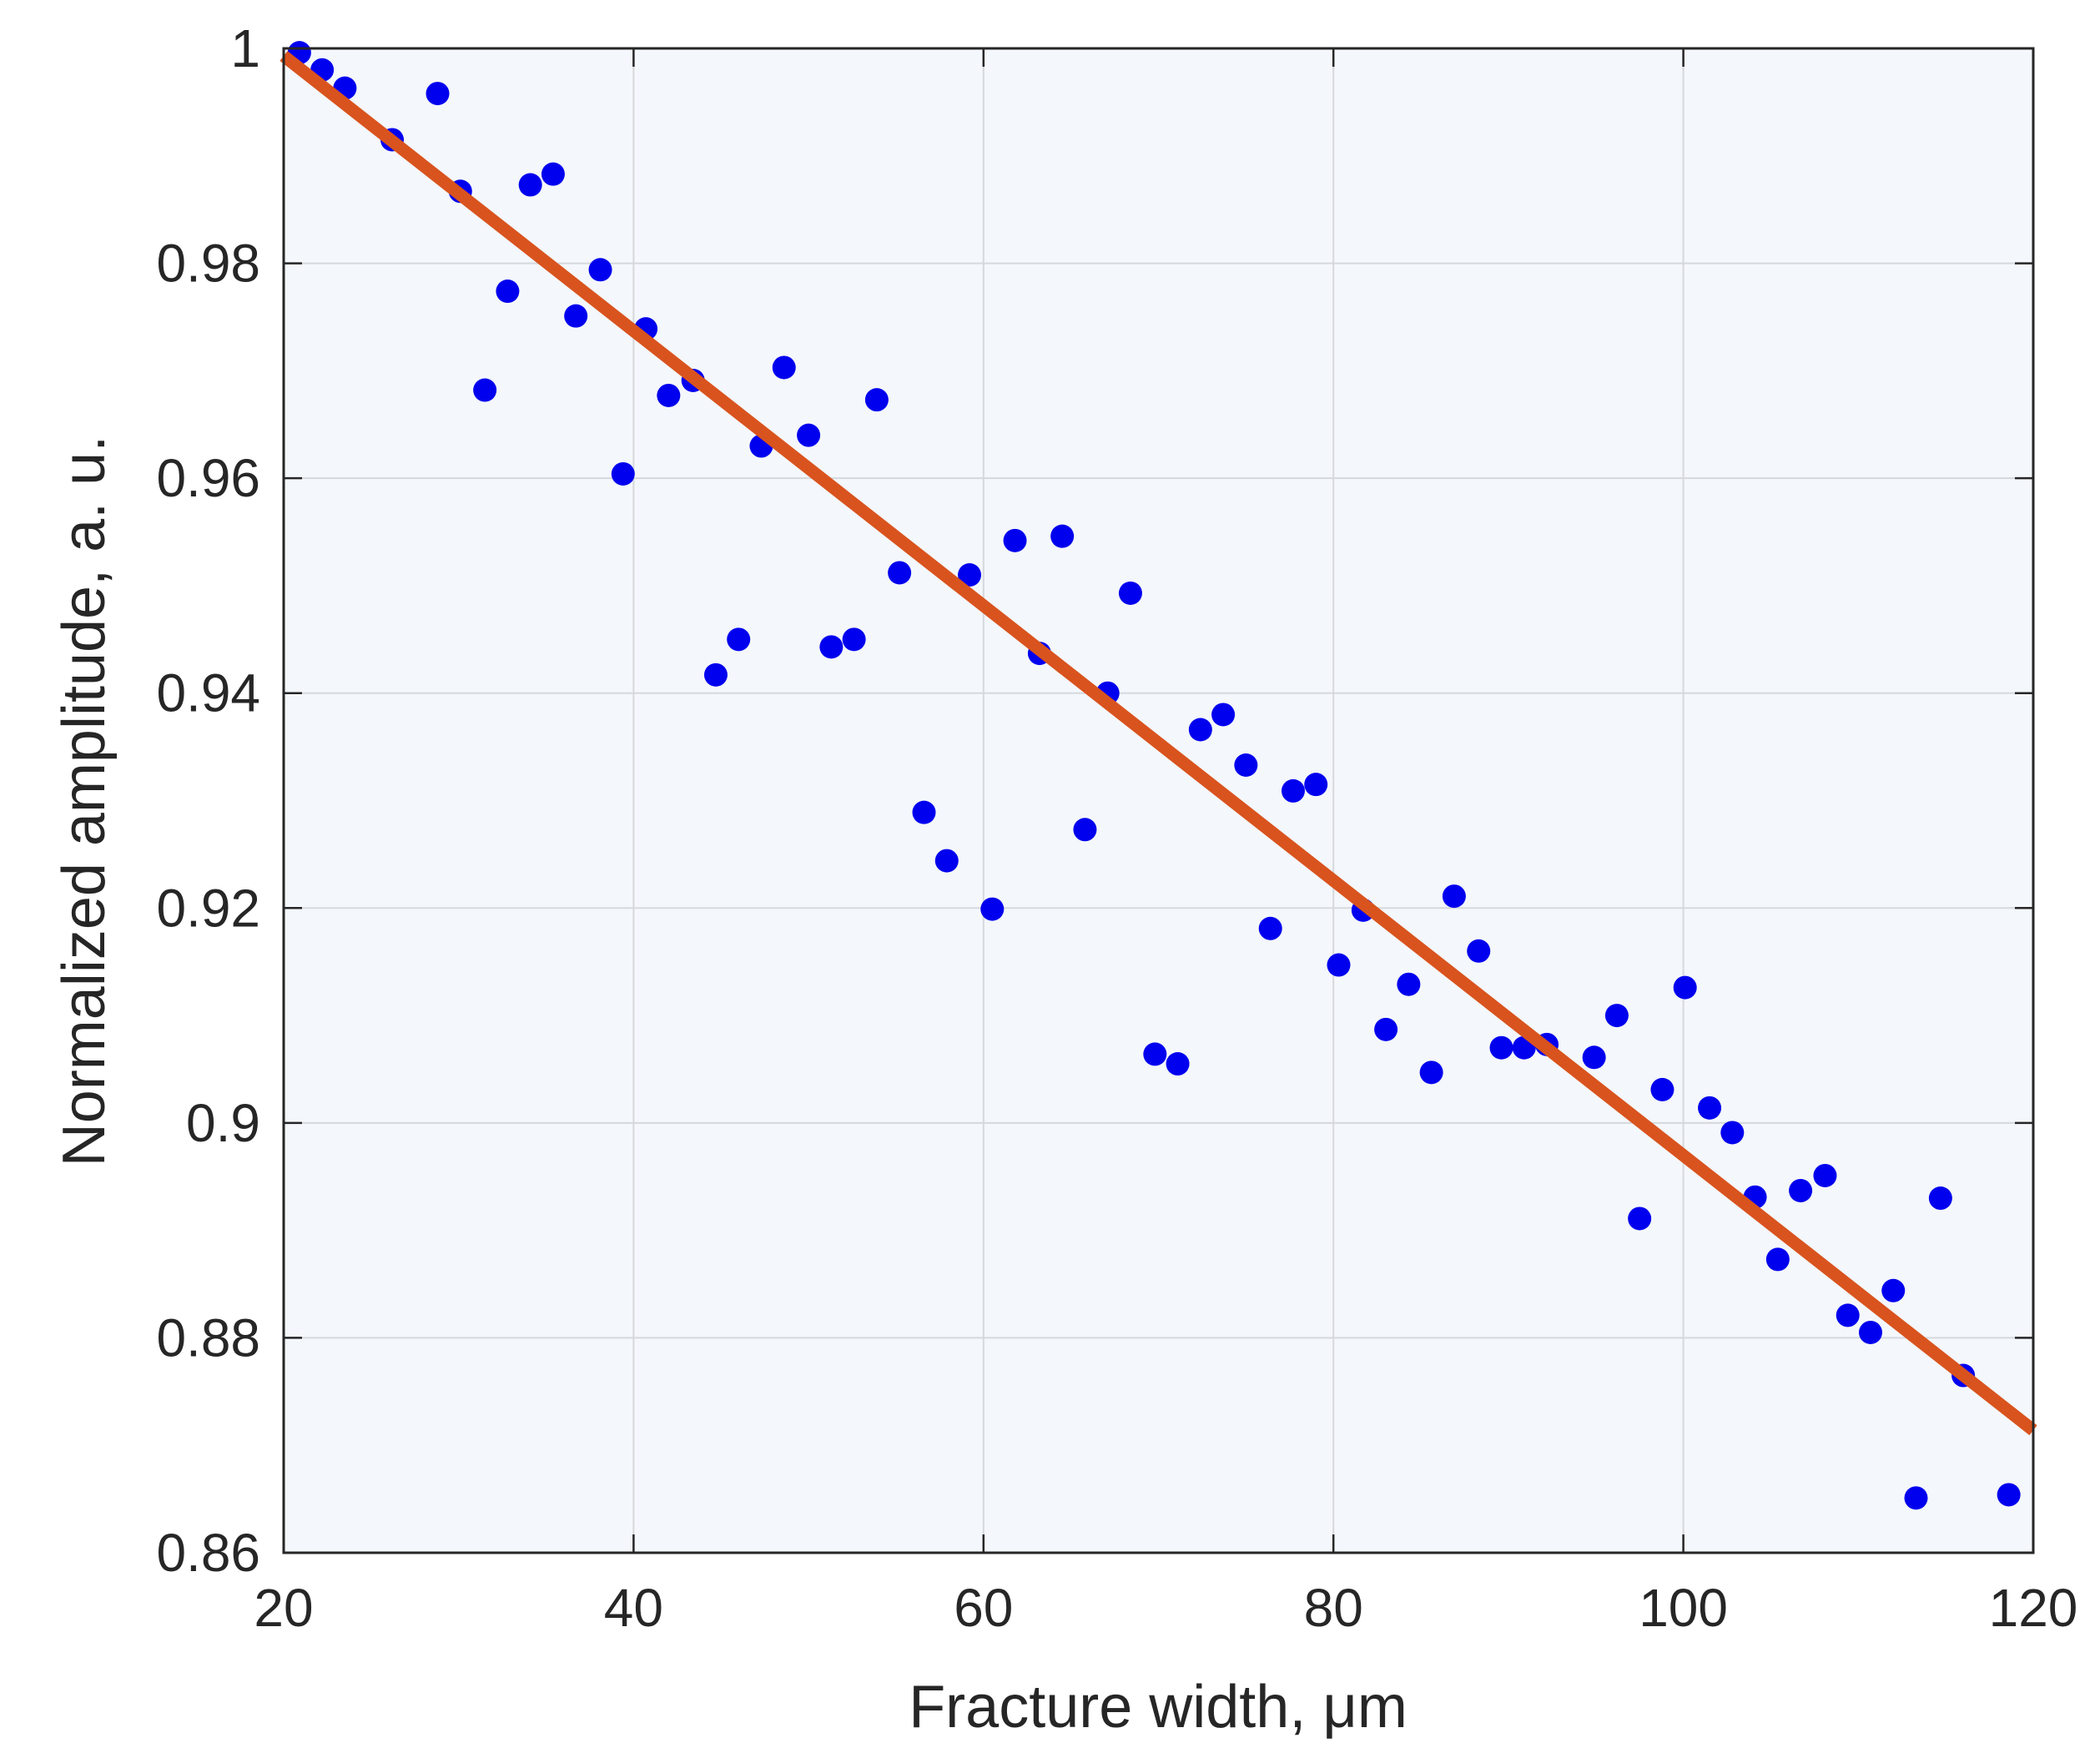  Describe the element at coordinates (208, 478) in the screenshot. I see `y-tick-label: 0.96` at that location.